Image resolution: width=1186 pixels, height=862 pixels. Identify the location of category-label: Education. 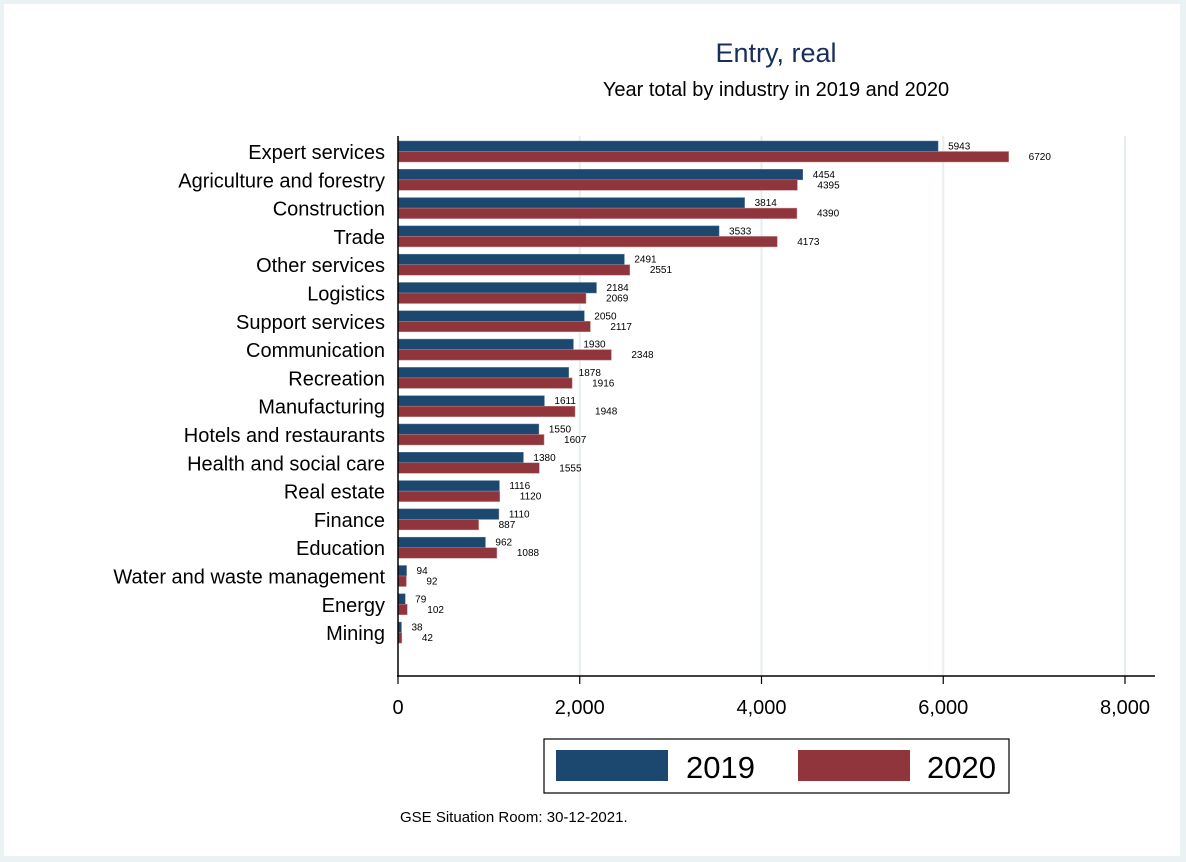
(340, 549).